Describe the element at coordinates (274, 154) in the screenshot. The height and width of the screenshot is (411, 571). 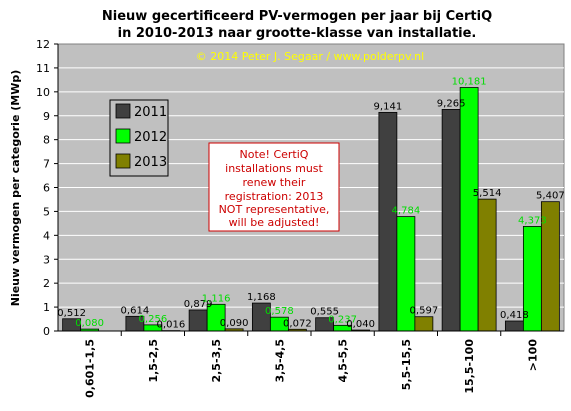
I see `annotation-line-1: Note! CertiQ` at that location.